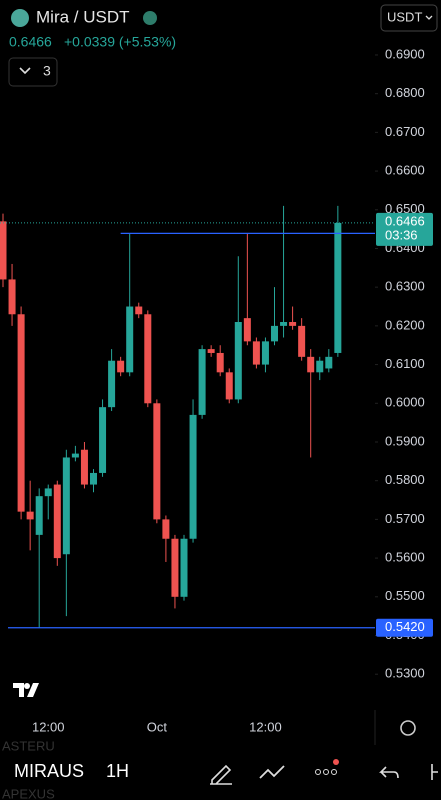  Describe the element at coordinates (120, 42) in the screenshot. I see `price-change: +0.0339 (+5.53%)` at that location.